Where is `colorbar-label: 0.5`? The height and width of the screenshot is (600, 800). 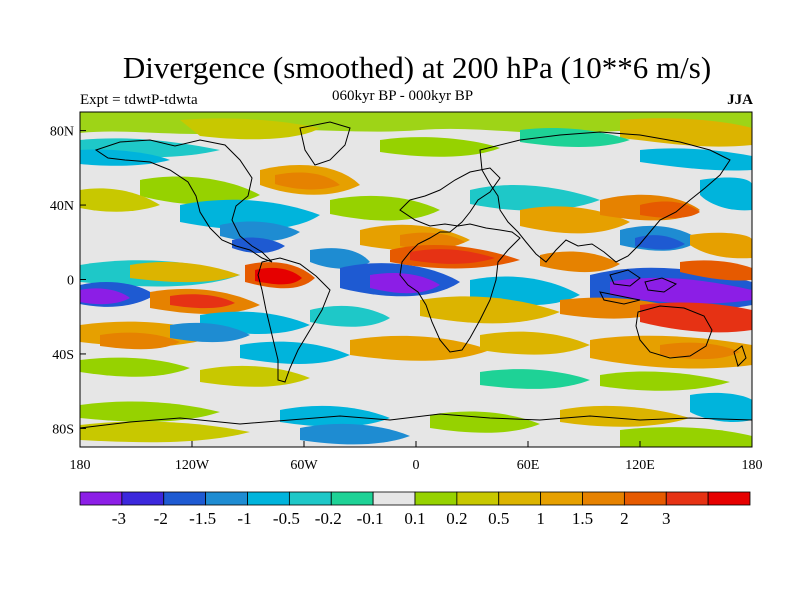 colorbar-label: 0.5 is located at coordinates (498, 518).